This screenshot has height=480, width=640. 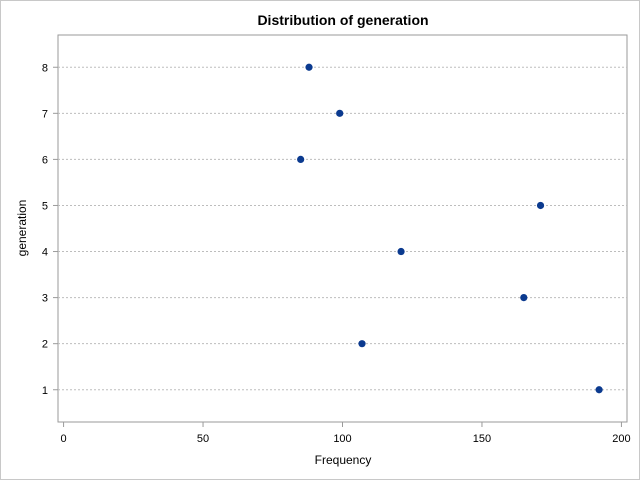 What do you see at coordinates (621, 439) in the screenshot?
I see `x-tick-label: 200` at bounding box center [621, 439].